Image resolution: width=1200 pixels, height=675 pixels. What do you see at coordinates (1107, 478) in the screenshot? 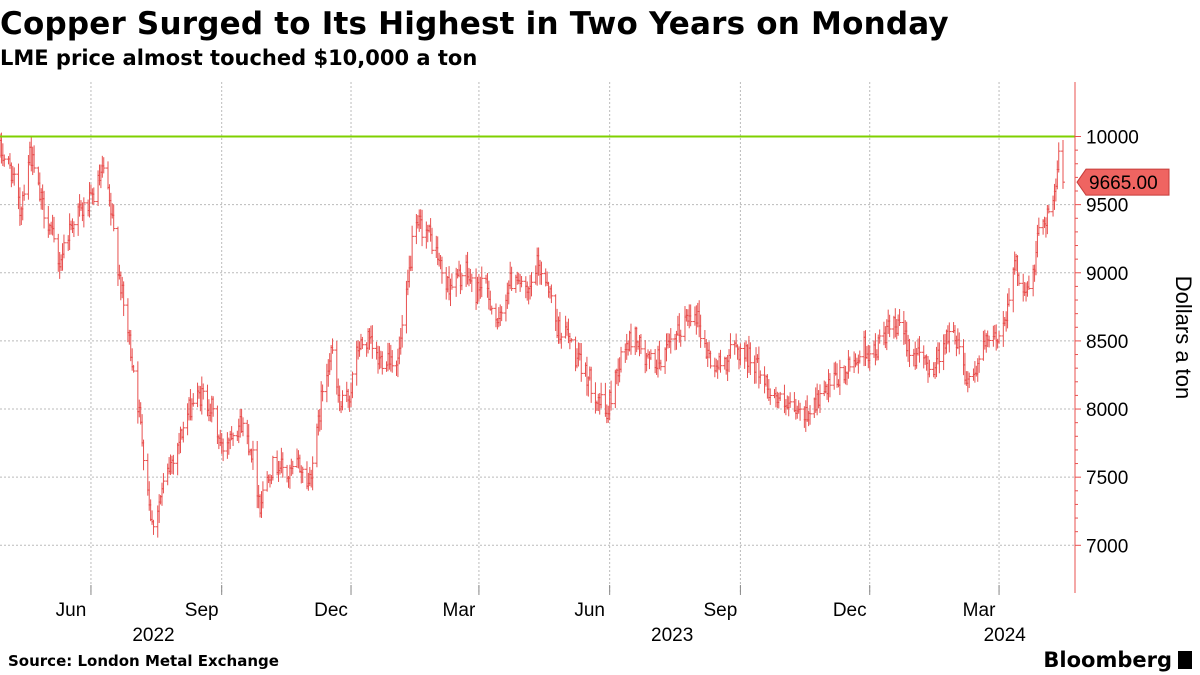
I see `y-tick-label: 7500` at bounding box center [1107, 478].